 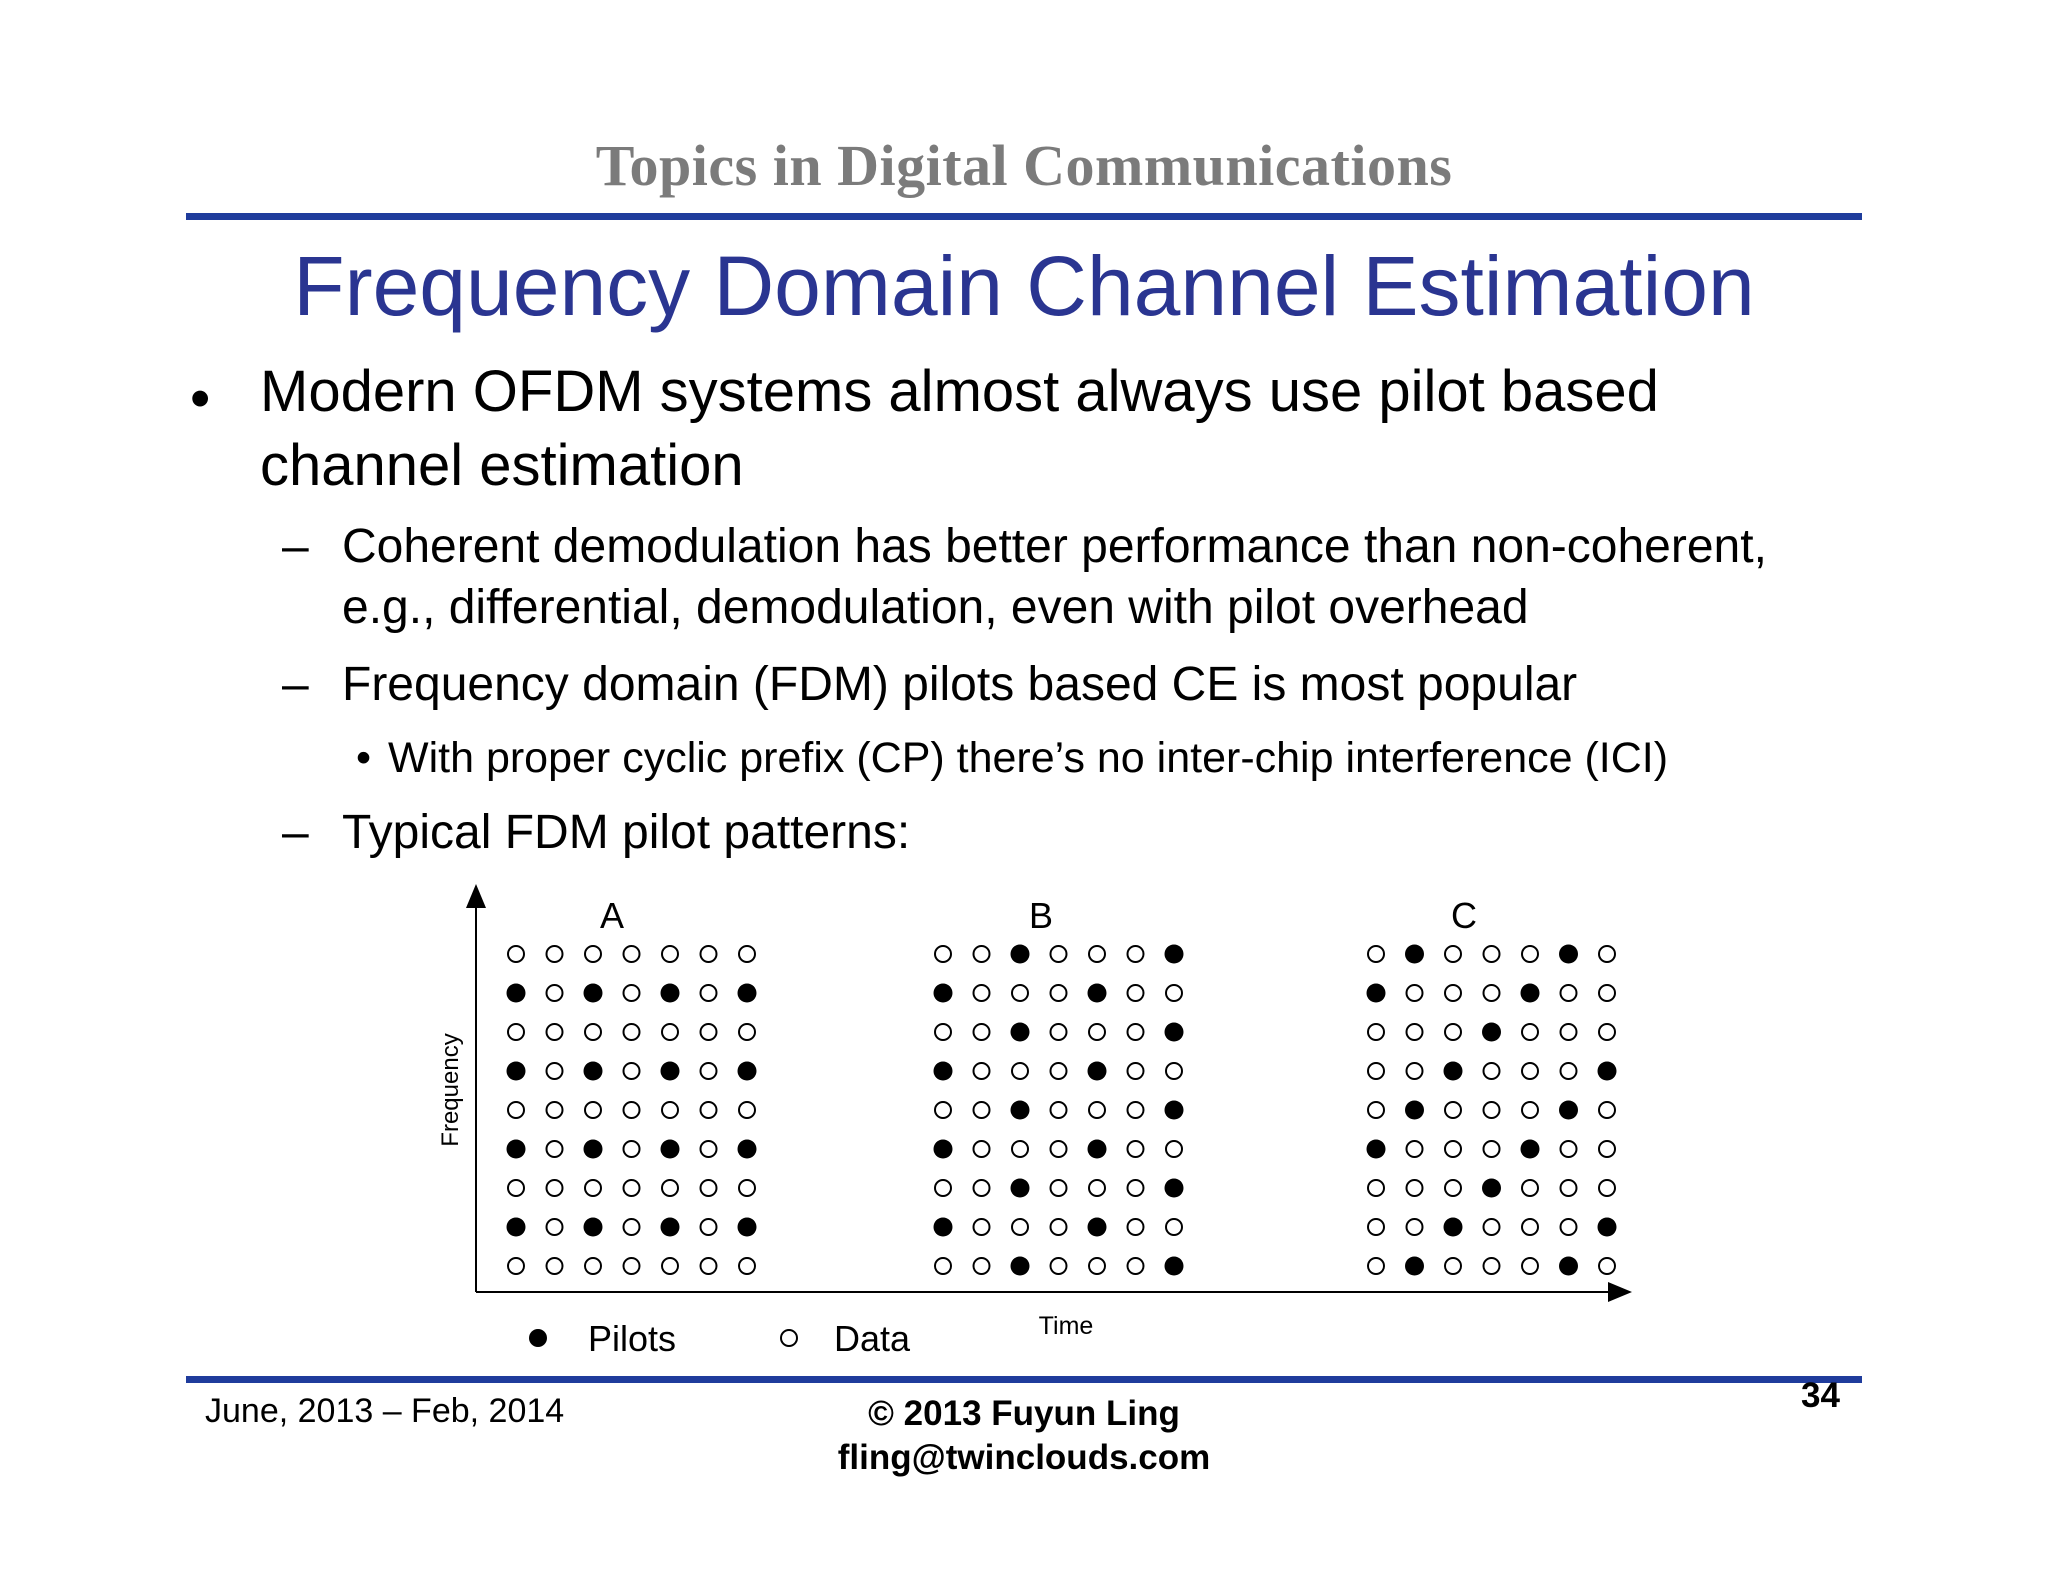 I want to click on slide-header: Topics in Digital Communications, so click(x=1024, y=165).